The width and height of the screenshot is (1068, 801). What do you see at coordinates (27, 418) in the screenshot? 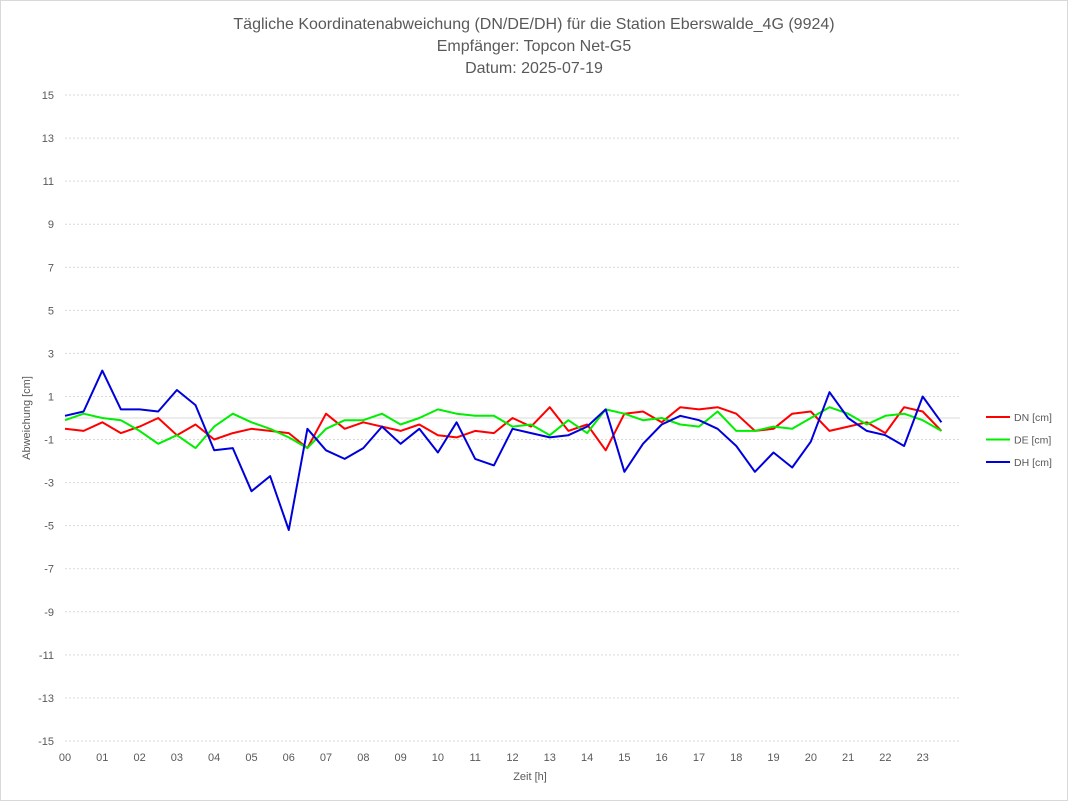
I see `y-axis-label: Abweichung [cm]` at bounding box center [27, 418].